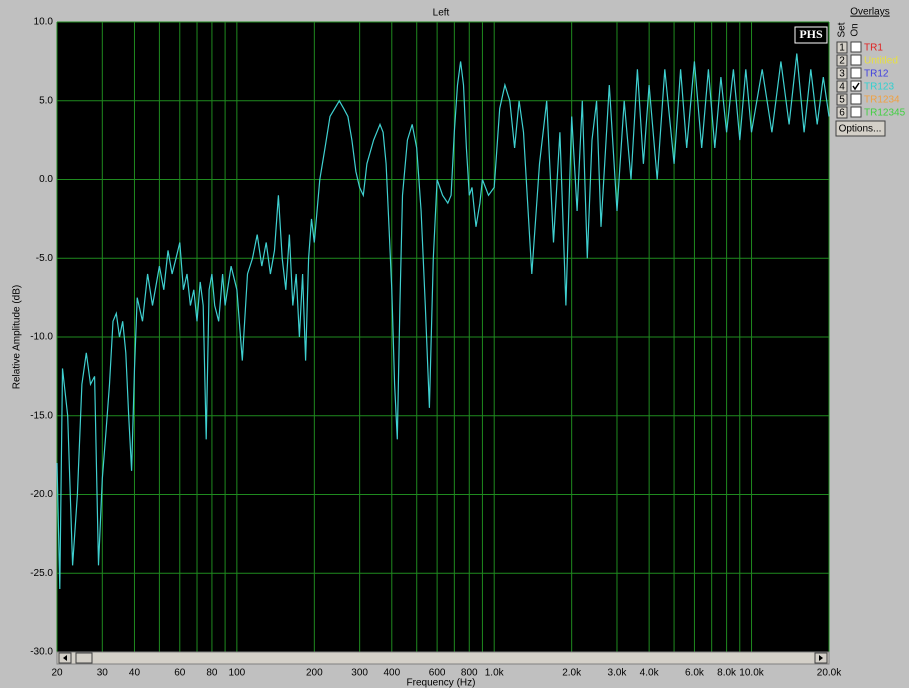  I want to click on logo: PHS, so click(811, 34).